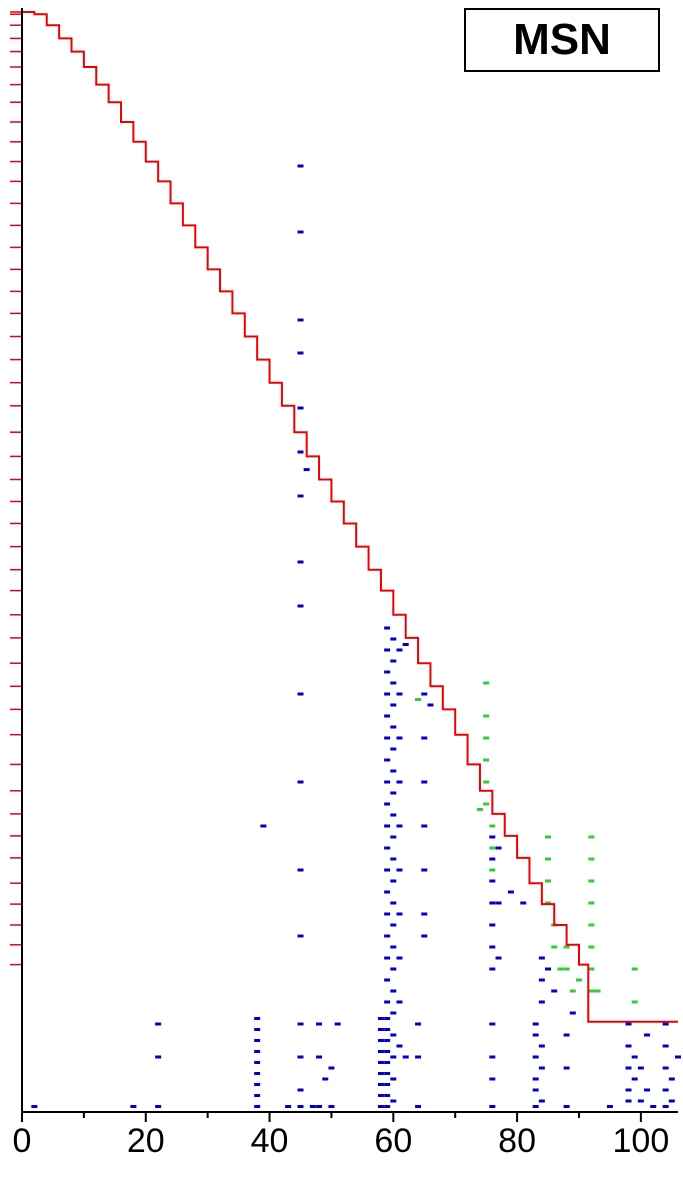 The image size is (683, 1177). Describe the element at coordinates (146, 1141) in the screenshot. I see `x-tick-label: 20` at that location.